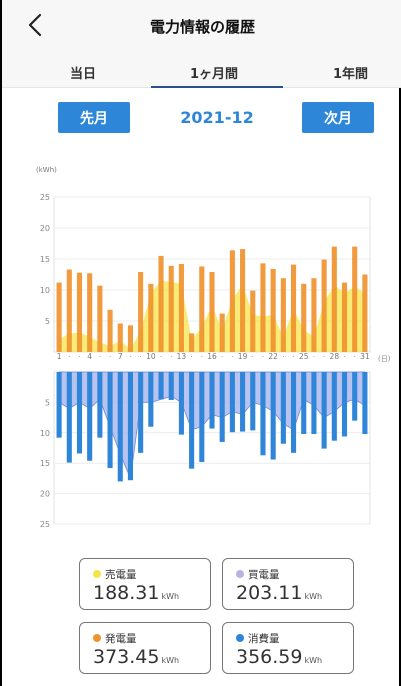  I want to click on summary-card-generated: 発電量 373.45 kWh, so click(145, 648).